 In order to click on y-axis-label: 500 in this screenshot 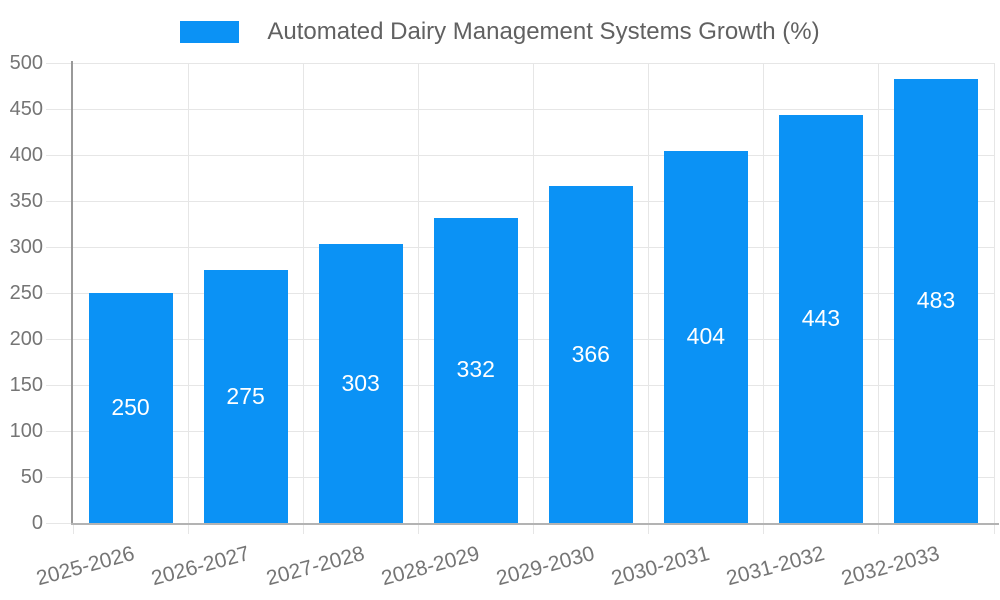, I will do `click(26, 63)`.